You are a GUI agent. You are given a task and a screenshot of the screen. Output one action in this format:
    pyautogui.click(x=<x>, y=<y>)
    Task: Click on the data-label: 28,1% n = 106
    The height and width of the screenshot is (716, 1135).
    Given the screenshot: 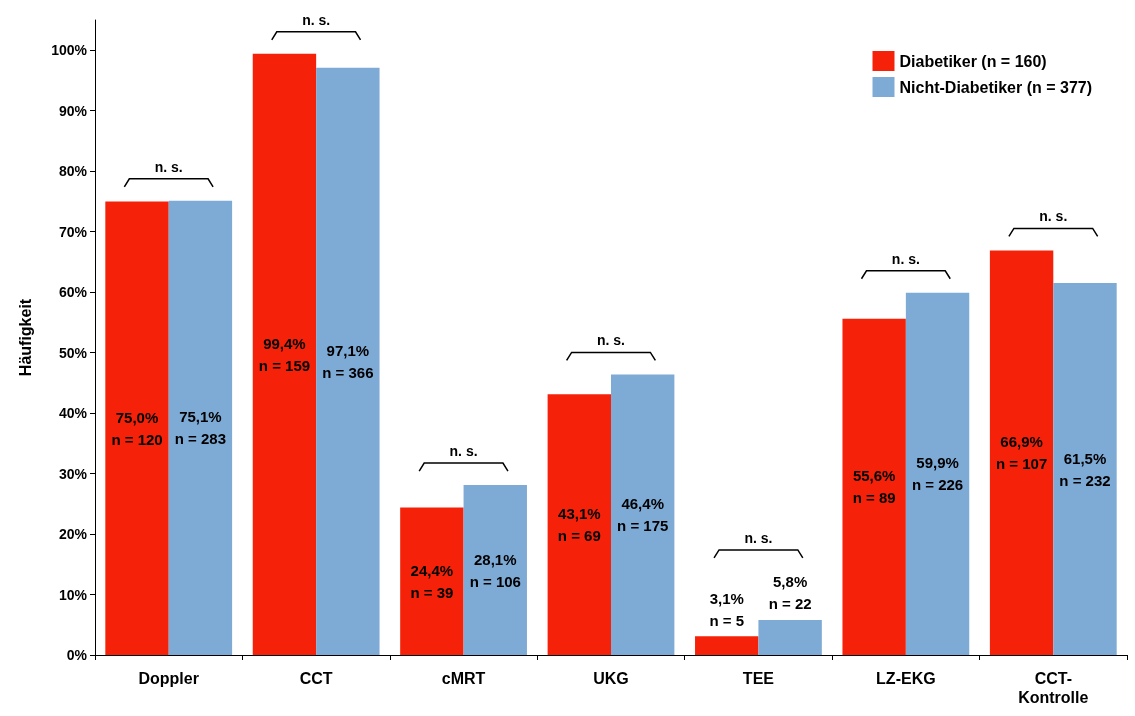 What is the action you would take?
    pyautogui.click(x=495, y=570)
    